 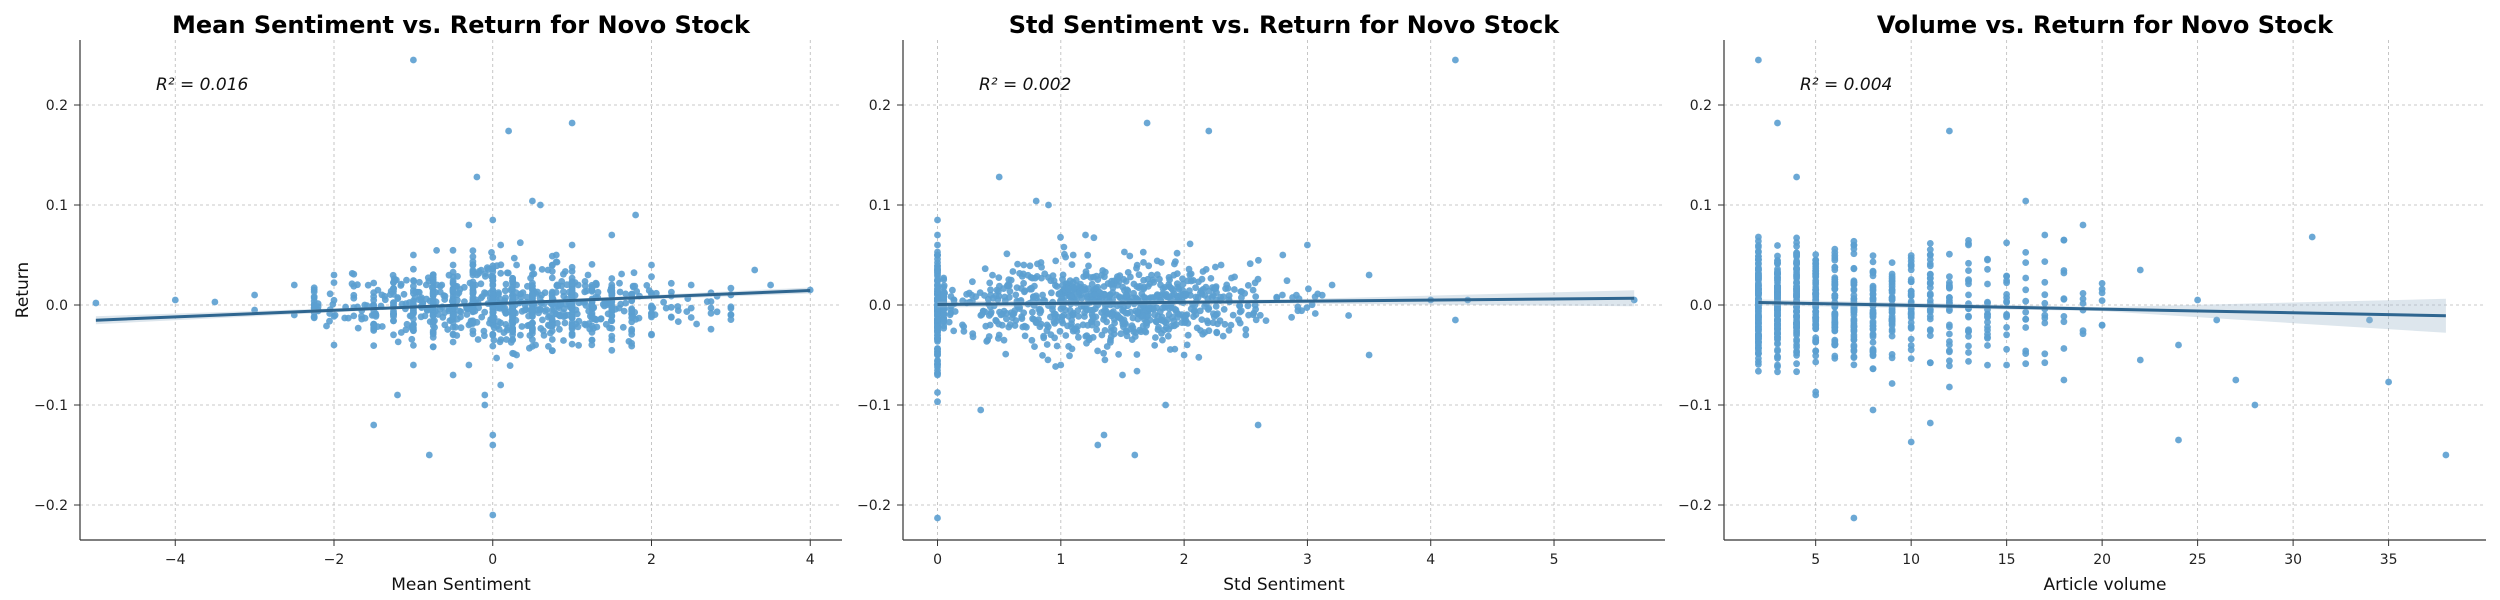 I want to click on x-axis-label: Mean Sentiment, so click(x=461, y=585).